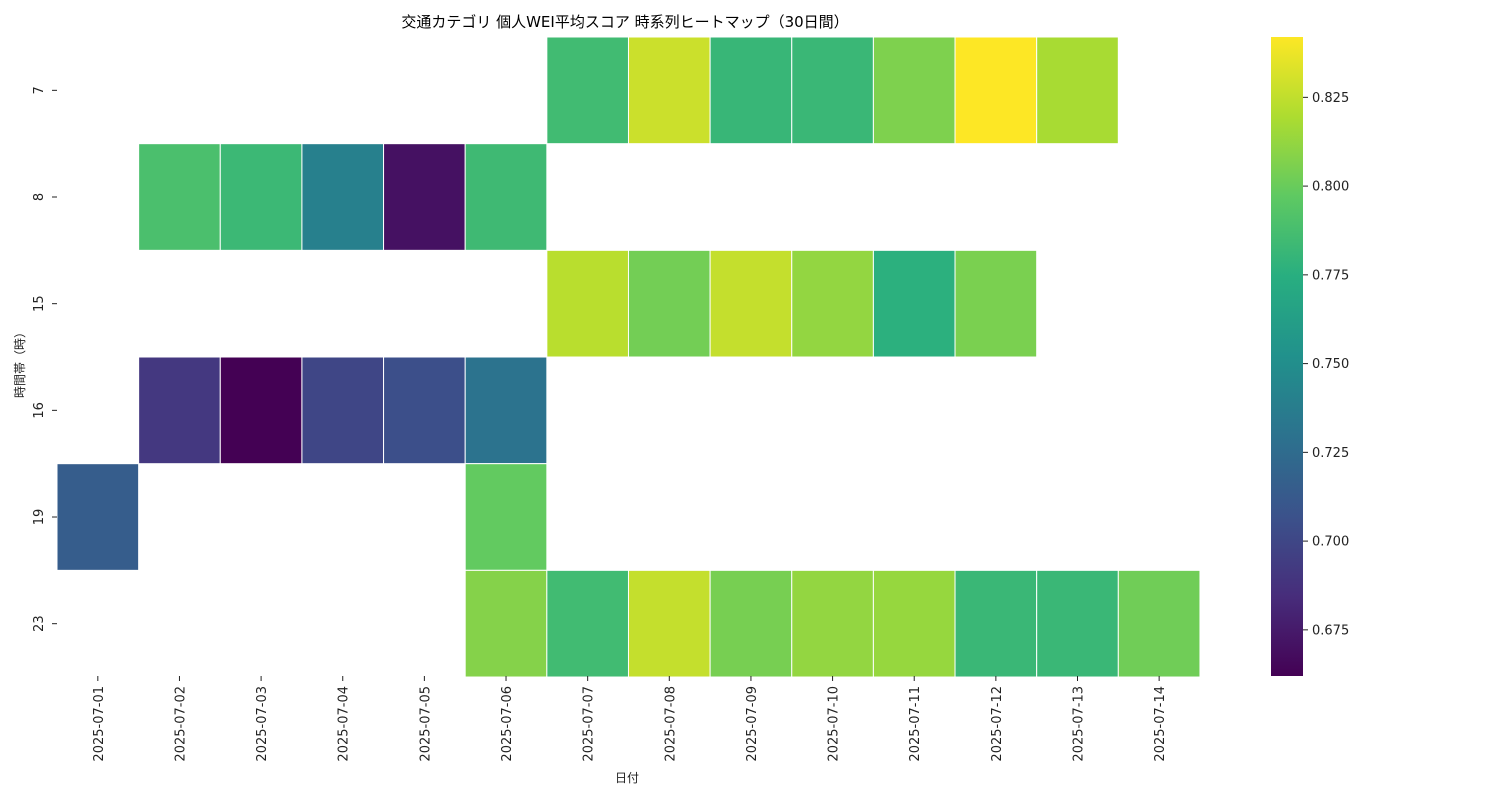  Describe the element at coordinates (1330, 364) in the screenshot. I see `colorbar-tick-label: 0.750` at that location.